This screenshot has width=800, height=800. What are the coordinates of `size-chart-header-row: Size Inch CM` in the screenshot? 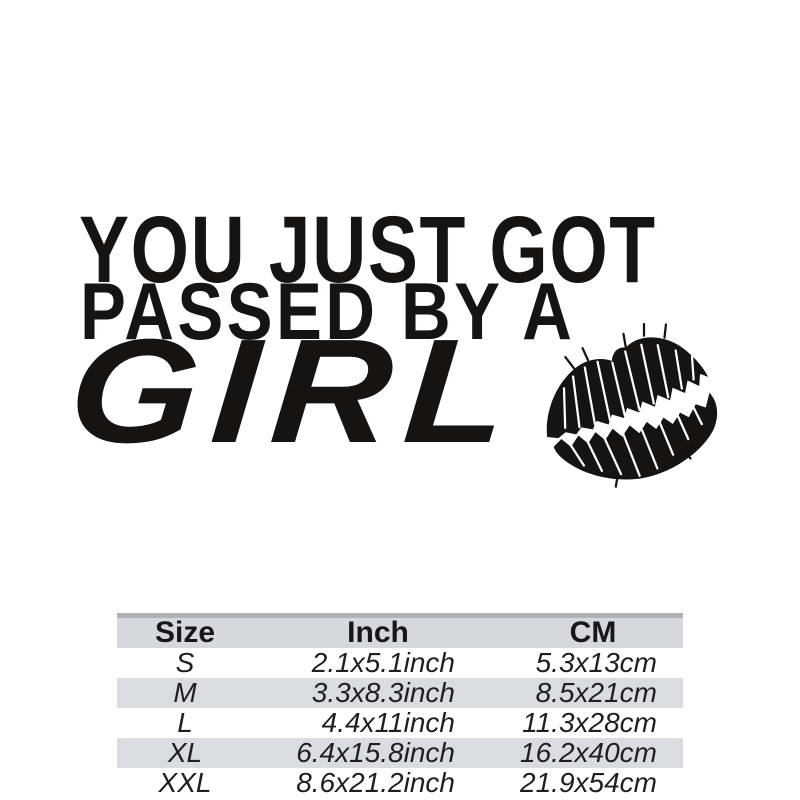 It's located at (400, 632).